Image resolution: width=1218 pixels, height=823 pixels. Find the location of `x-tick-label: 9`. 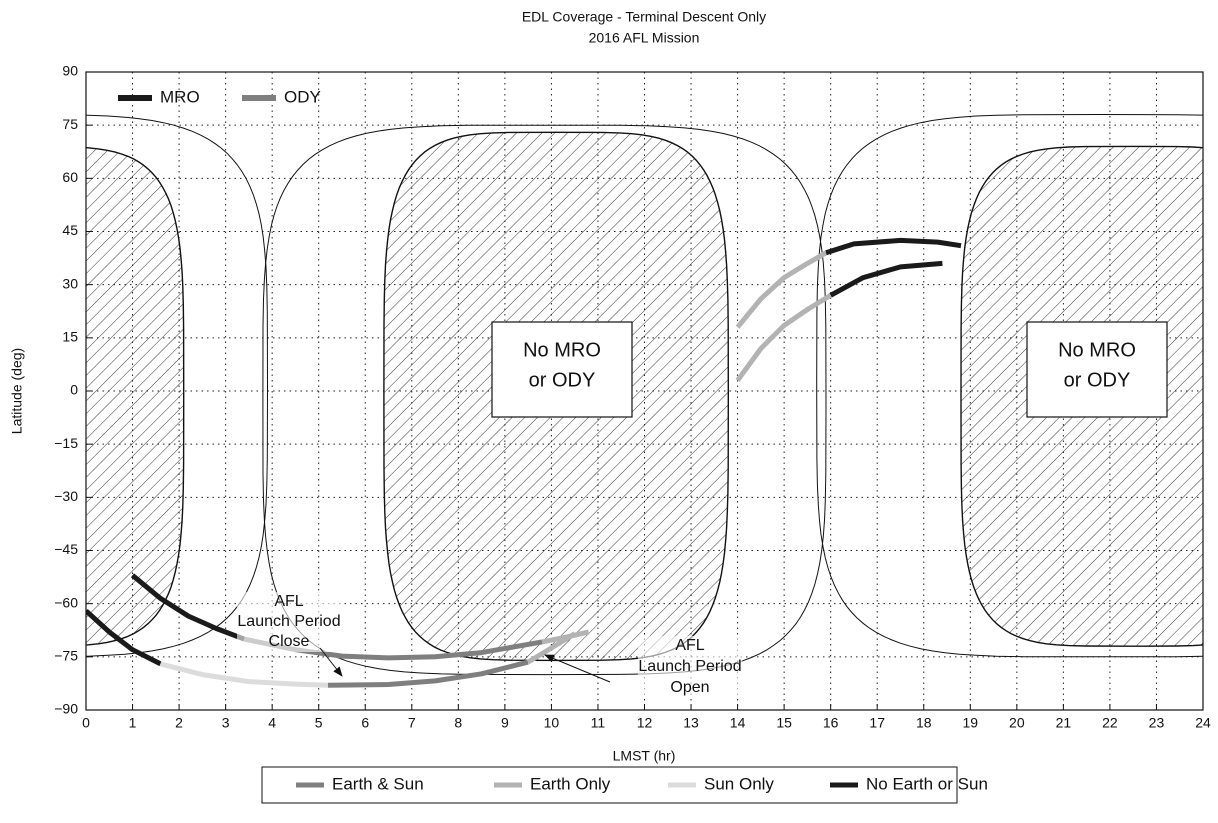

x-tick-label: 9 is located at coordinates (505, 723).